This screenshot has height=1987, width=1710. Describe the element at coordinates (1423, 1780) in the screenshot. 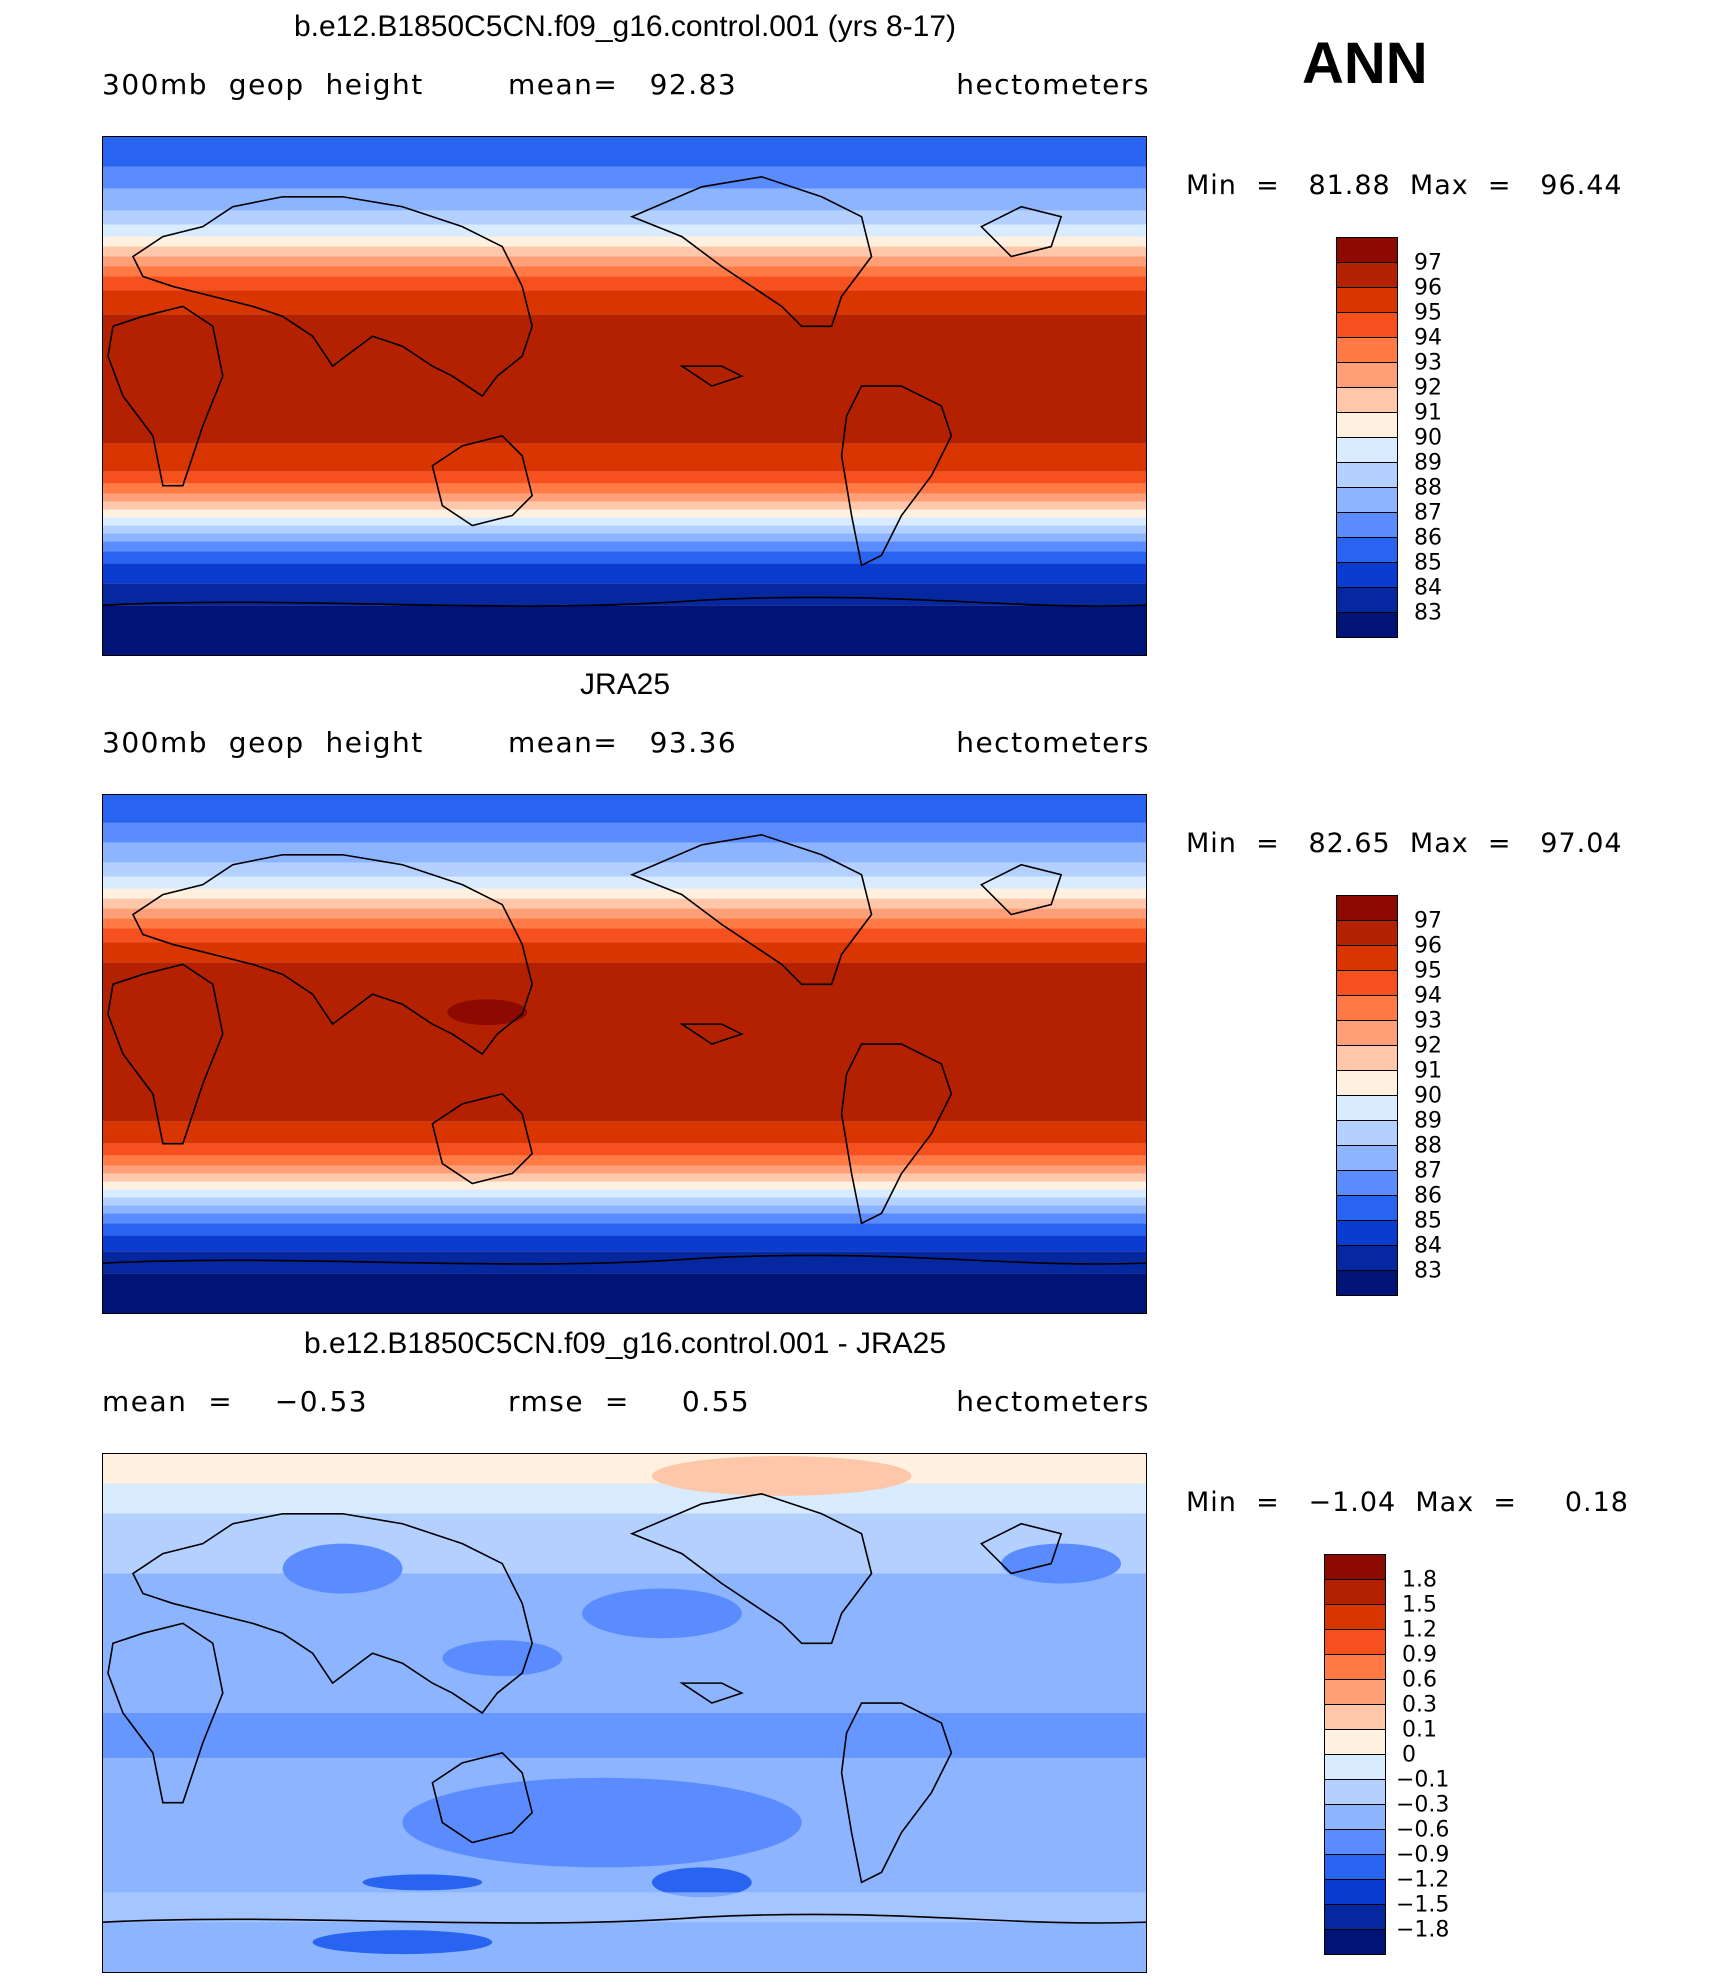

I see `colorbar-label: −0.1` at that location.